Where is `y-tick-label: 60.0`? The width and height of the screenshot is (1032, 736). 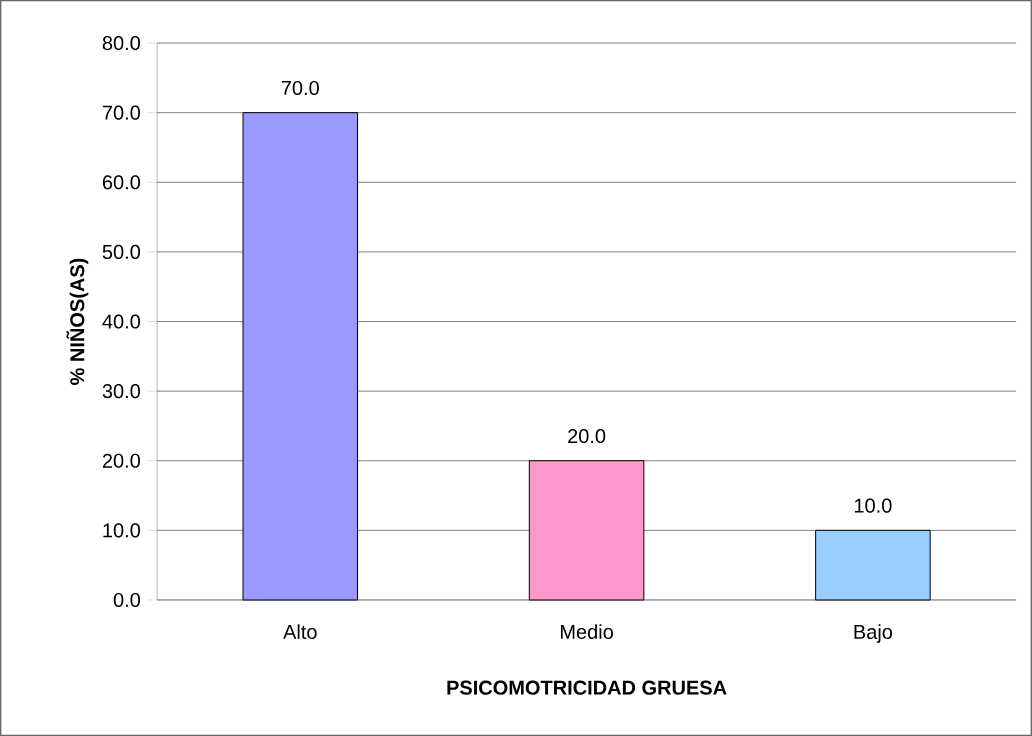
y-tick-label: 60.0 is located at coordinates (121, 182).